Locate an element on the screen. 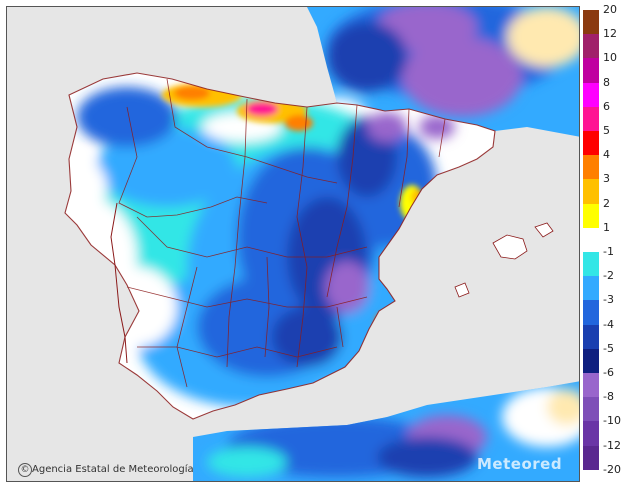  legend-tick-label: -1 is located at coordinates (608, 251).